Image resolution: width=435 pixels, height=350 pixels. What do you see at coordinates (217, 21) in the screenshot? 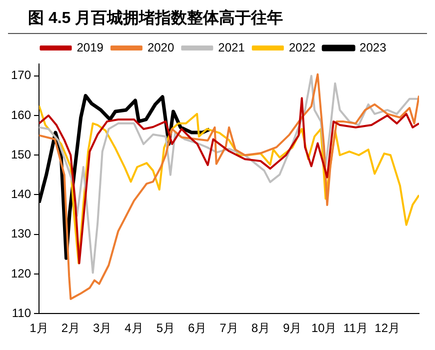
I see `chart-title: 图 4.5 月百城拥堵指数整体高于往年` at bounding box center [217, 21].